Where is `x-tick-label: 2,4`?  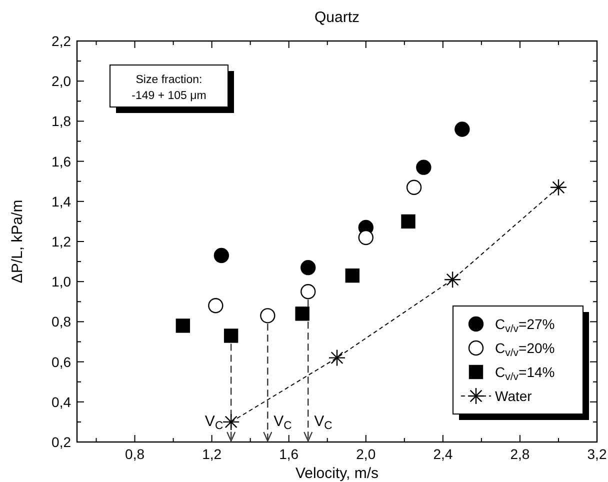 x-tick-label: 2,4 is located at coordinates (443, 454).